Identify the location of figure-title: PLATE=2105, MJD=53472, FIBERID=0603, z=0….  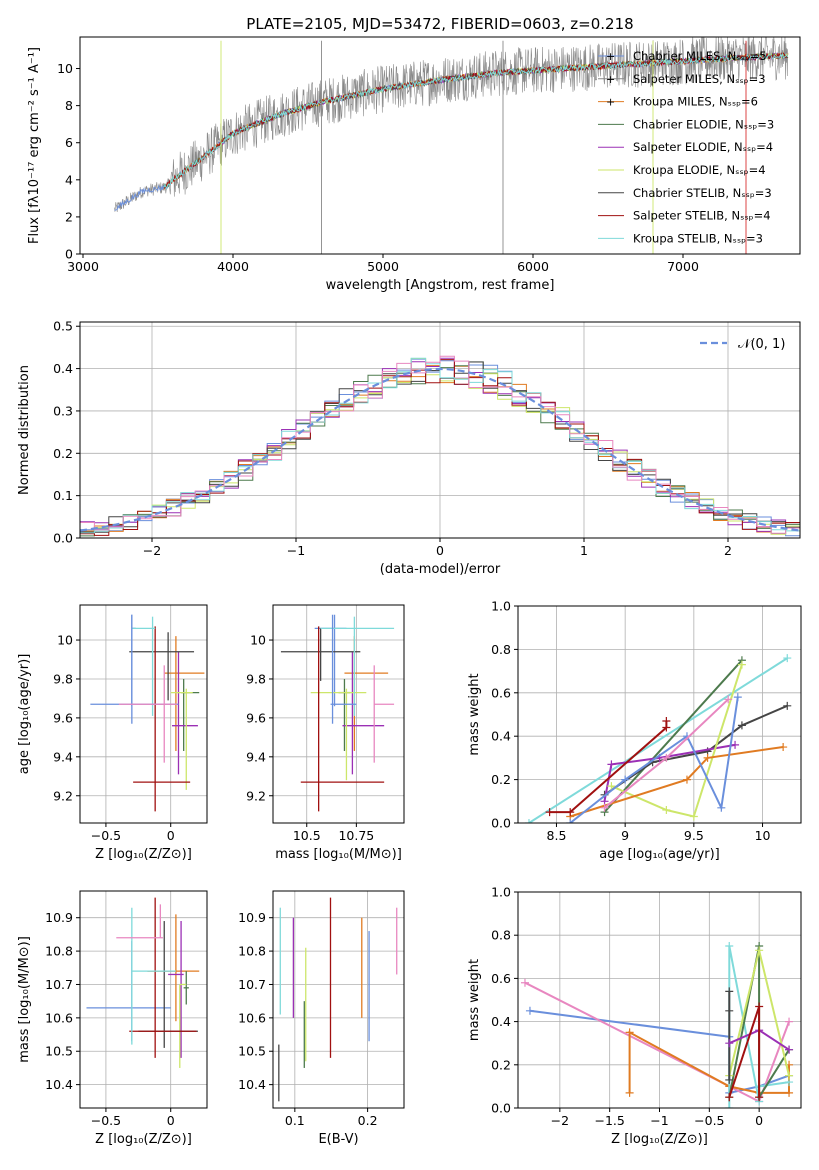
(439, 24).